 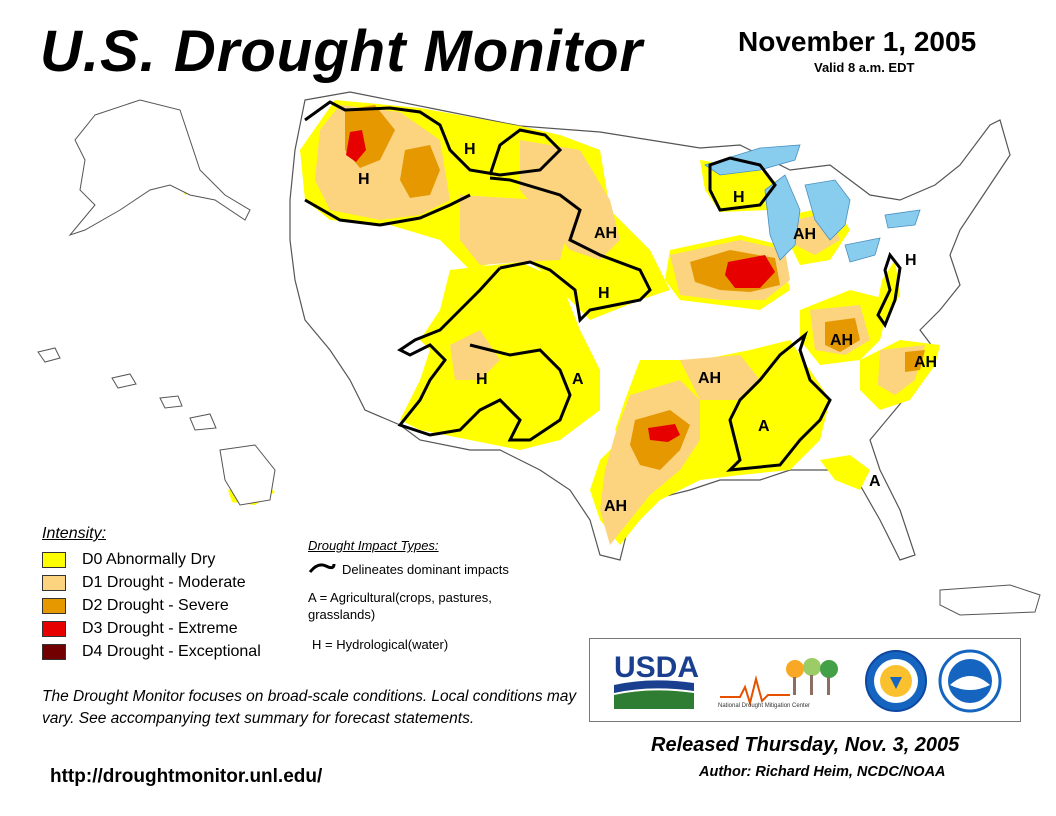 I want to click on hawaii, so click(x=156, y=426).